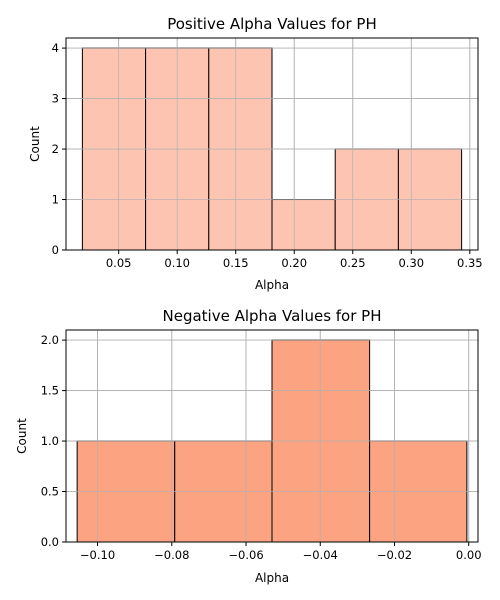 Image resolution: width=500 pixels, height=600 pixels. I want to click on x-tick-label: 0.25, so click(353, 263).